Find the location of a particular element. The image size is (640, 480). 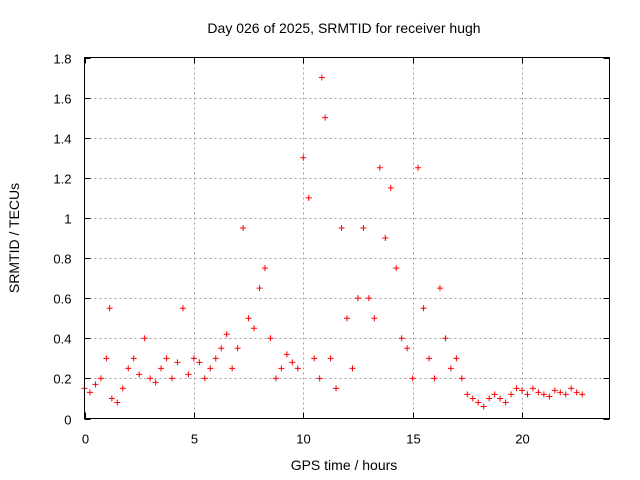

x-tick-label: 15 is located at coordinates (413, 439).